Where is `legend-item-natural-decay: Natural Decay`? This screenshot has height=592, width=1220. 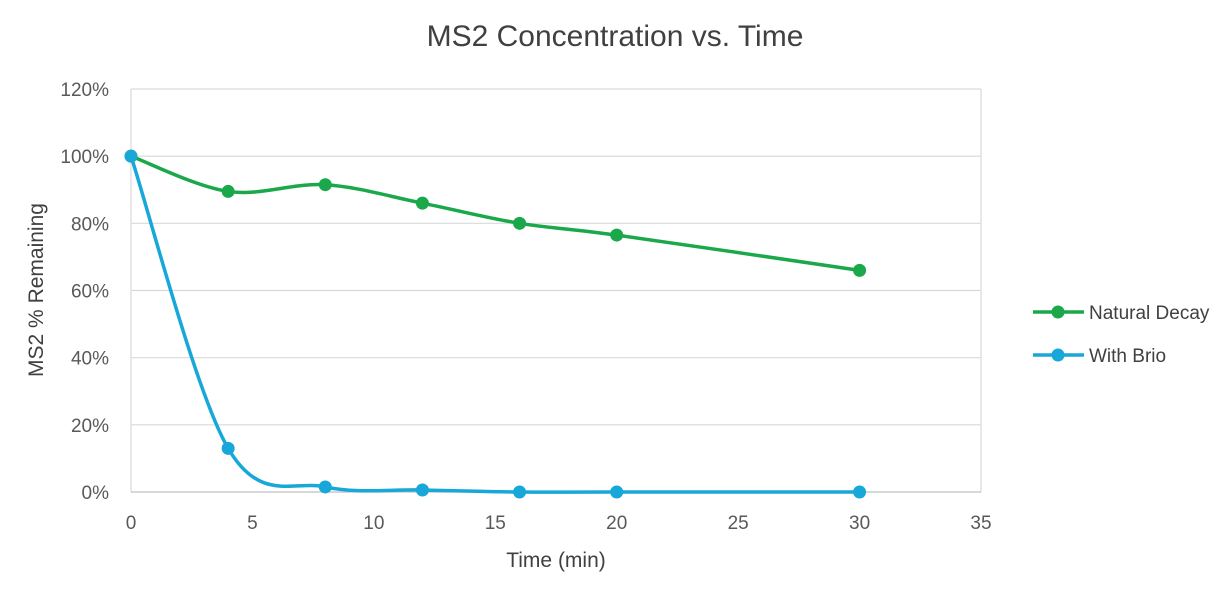
legend-item-natural-decay: Natural Decay is located at coordinates (1121, 313).